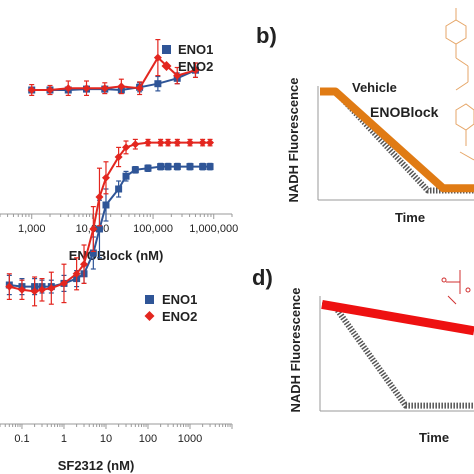 The height and width of the screenshot is (474, 474). Describe the element at coordinates (96, 465) in the screenshot. I see `panel-c-x-axis-title: SF2312 (nM)` at that location.